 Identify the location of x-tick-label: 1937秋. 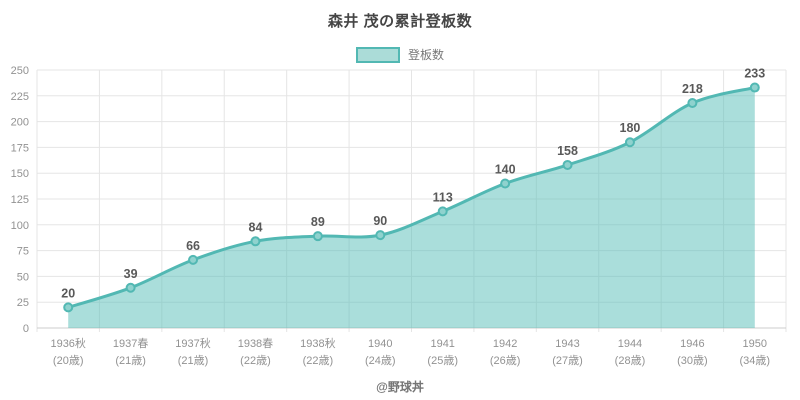
(192, 343).